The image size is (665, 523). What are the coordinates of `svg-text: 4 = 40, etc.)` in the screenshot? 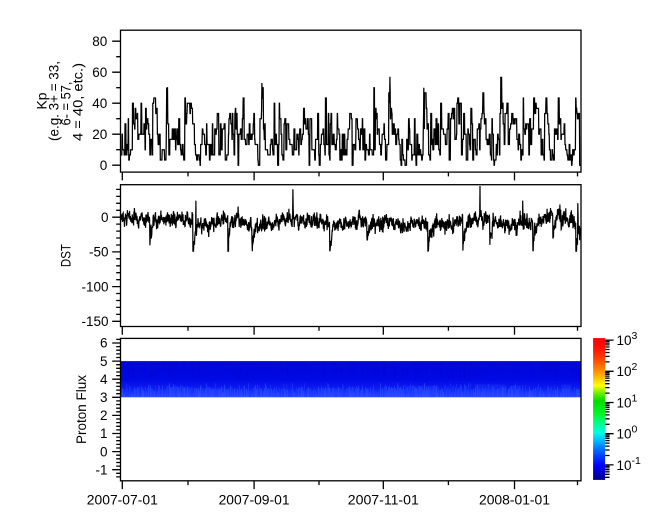 It's located at (77, 102).